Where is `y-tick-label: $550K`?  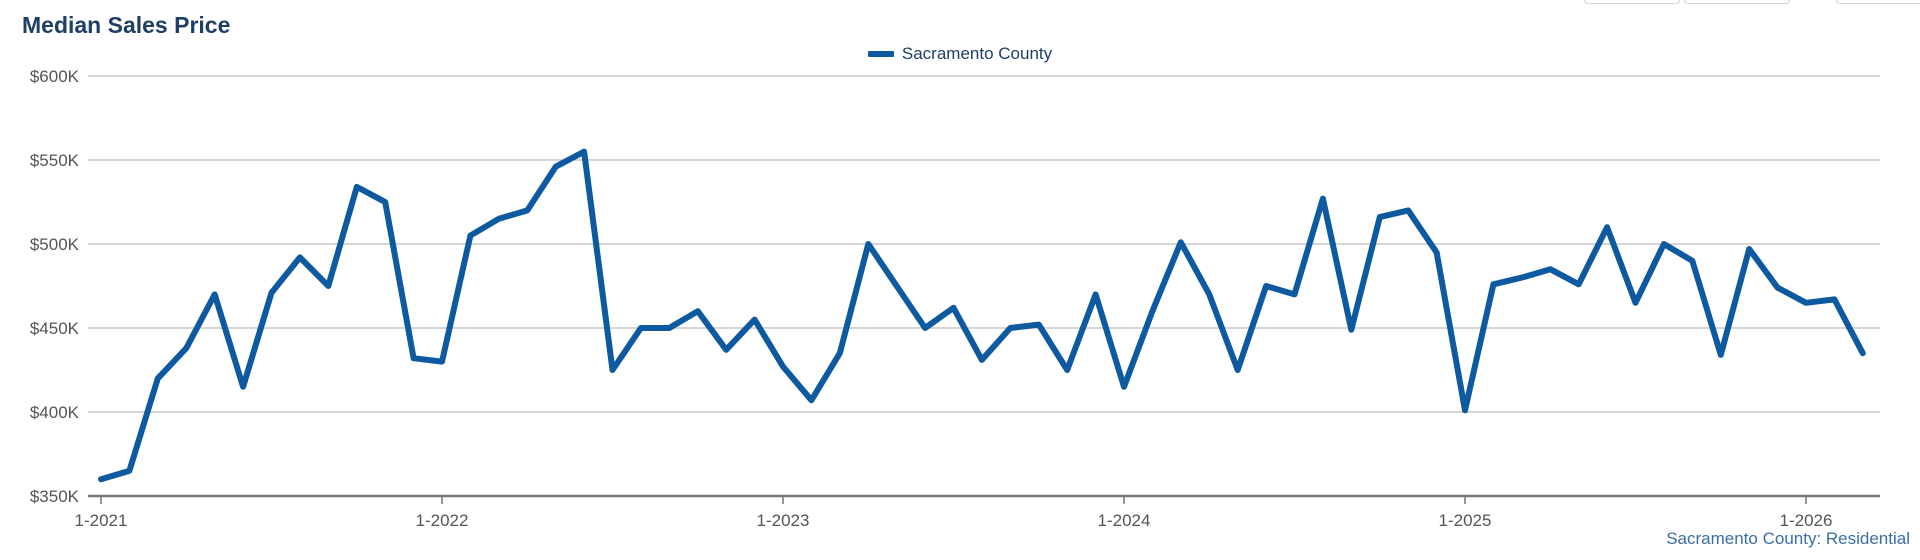
y-tick-label: $550K is located at coordinates (55, 160).